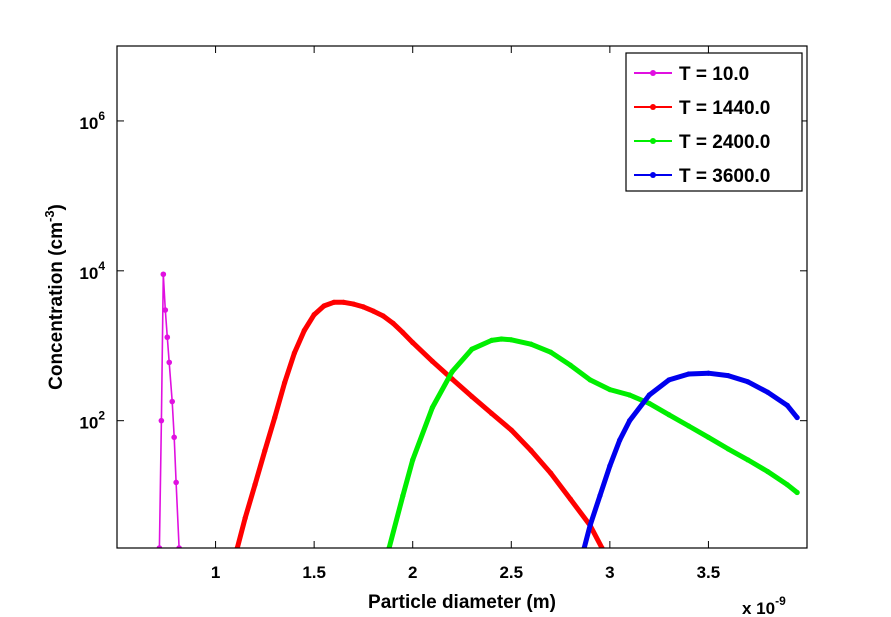  What do you see at coordinates (724, 108) in the screenshot?
I see `legend-label-1: T = 1440.0` at bounding box center [724, 108].